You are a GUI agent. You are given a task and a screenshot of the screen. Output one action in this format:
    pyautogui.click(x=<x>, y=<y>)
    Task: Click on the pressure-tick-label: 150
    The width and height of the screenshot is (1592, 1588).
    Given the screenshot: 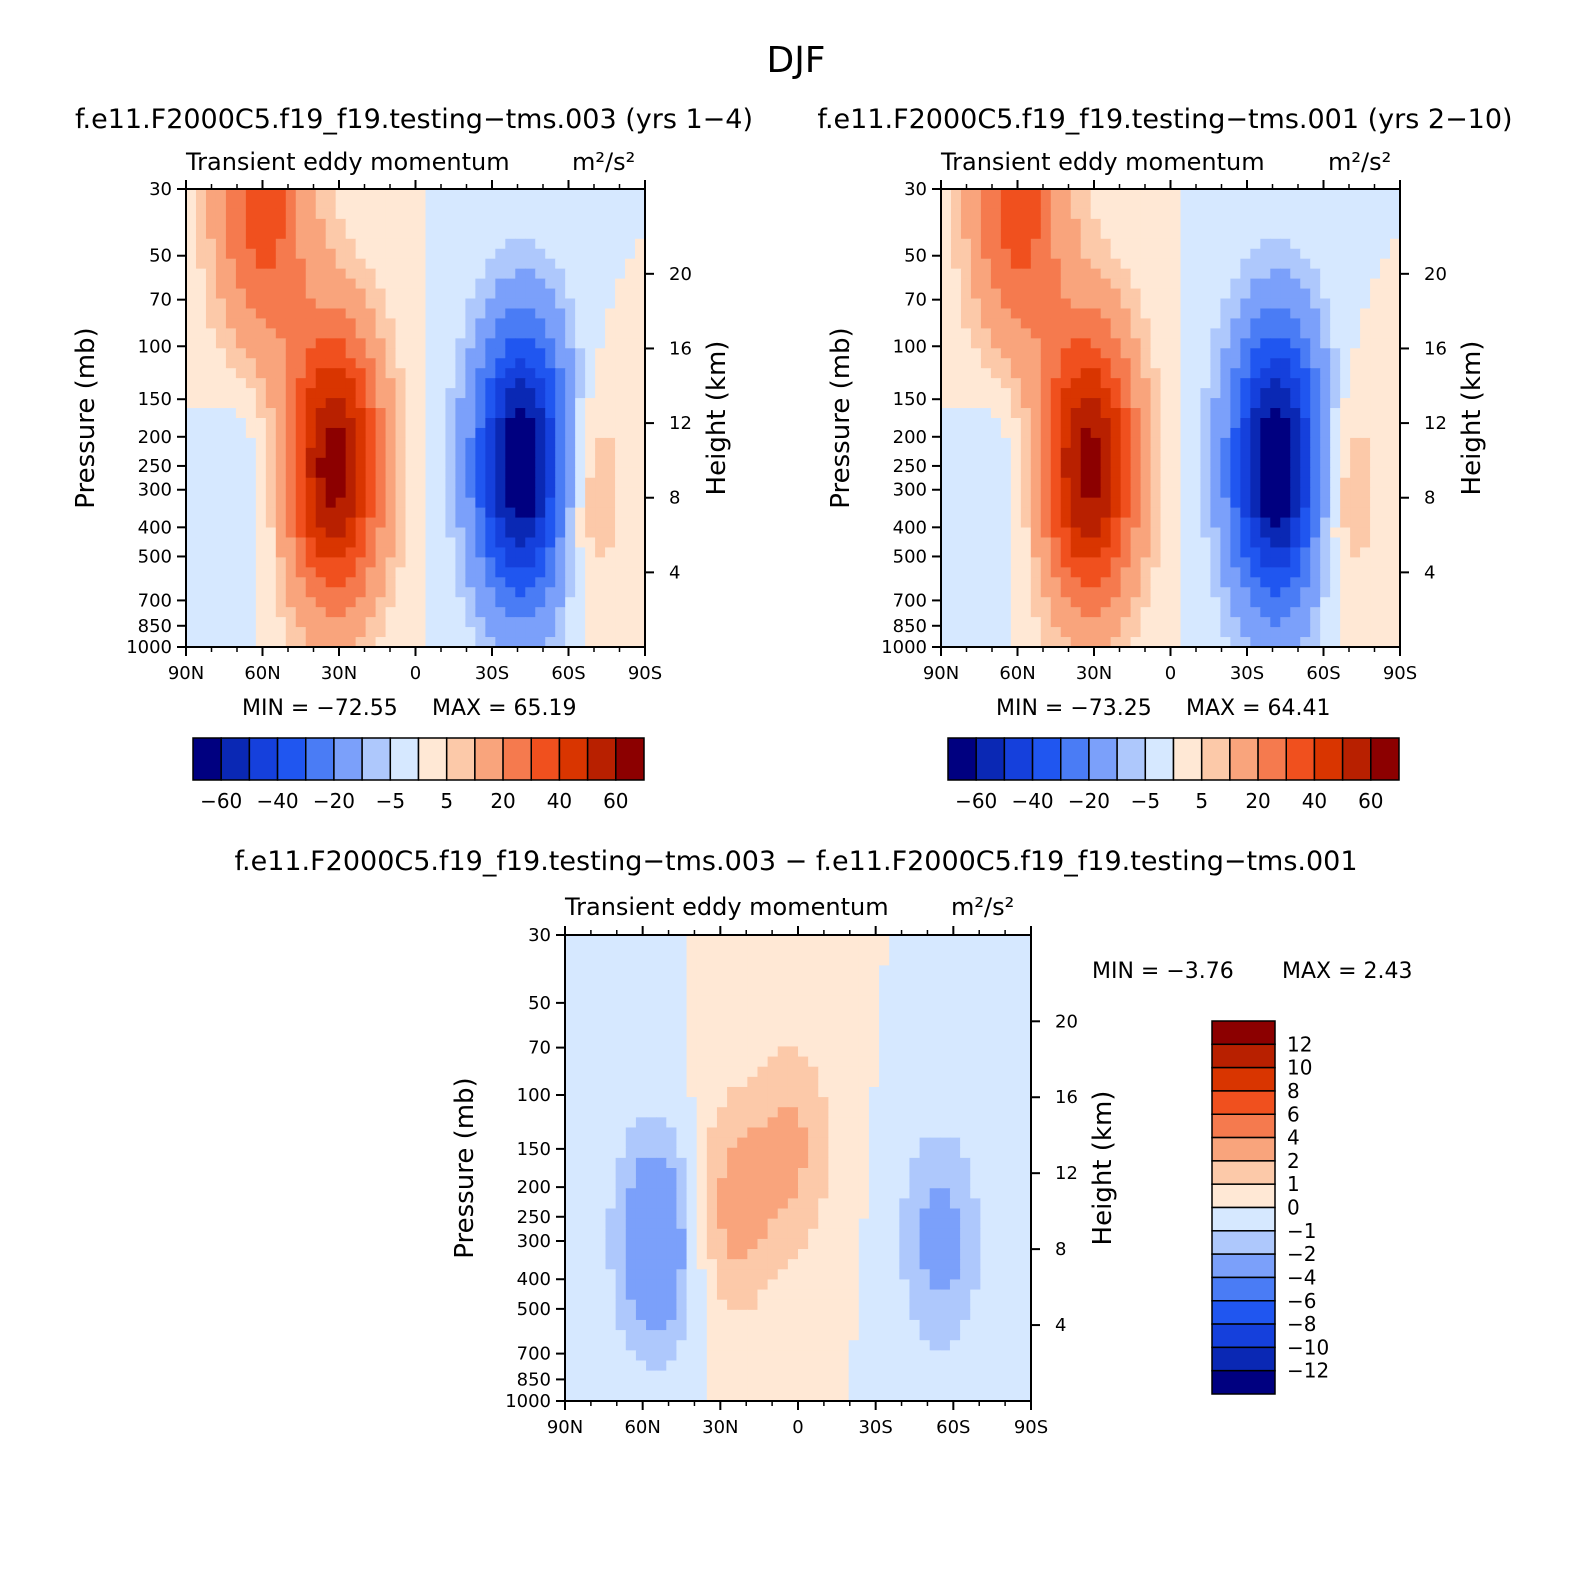 What is the action you would take?
    pyautogui.click(x=155, y=399)
    